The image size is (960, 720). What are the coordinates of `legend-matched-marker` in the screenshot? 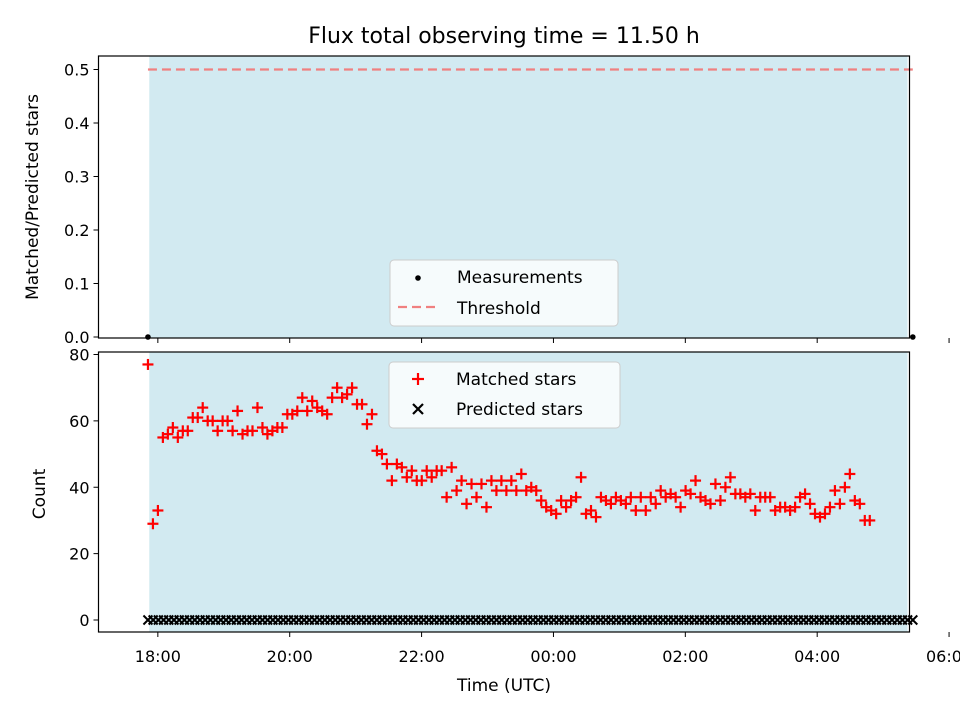 It's located at (418, 379).